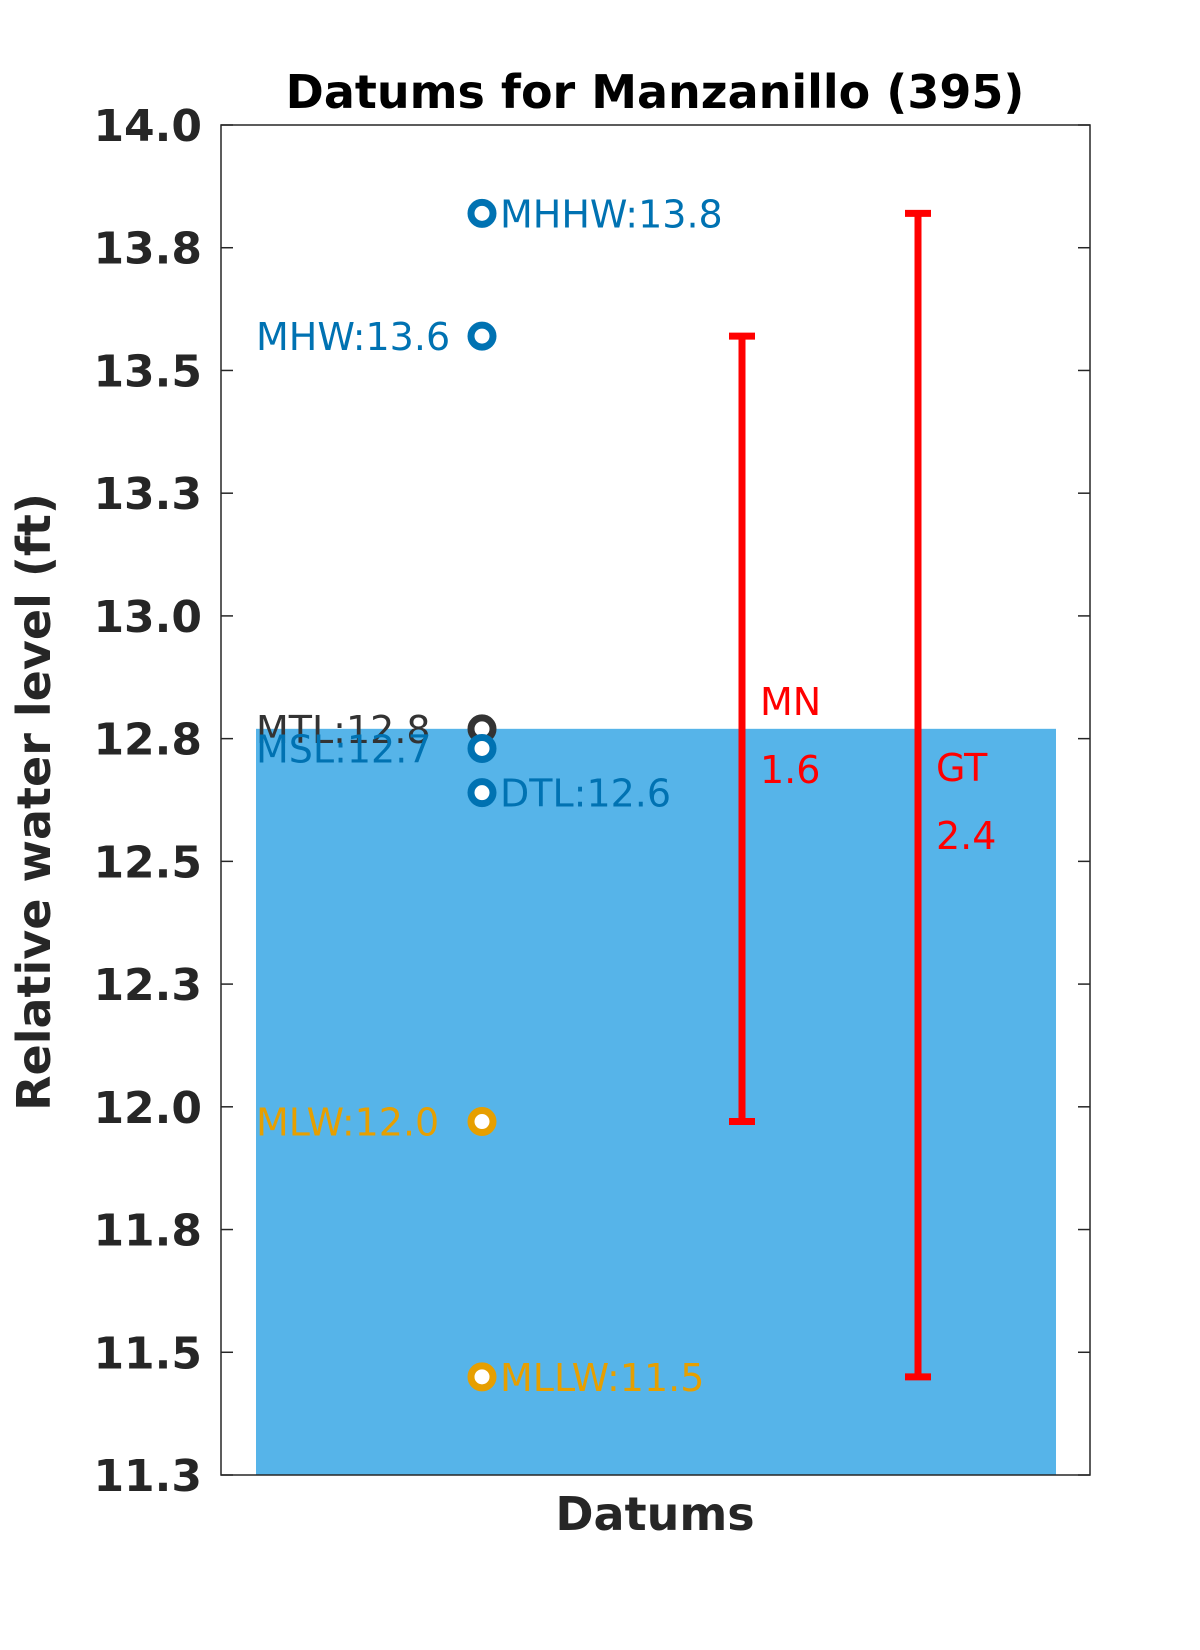 The image size is (1200, 1650). What do you see at coordinates (790, 702) in the screenshot?
I see `range-label-name-mn: MN` at bounding box center [790, 702].